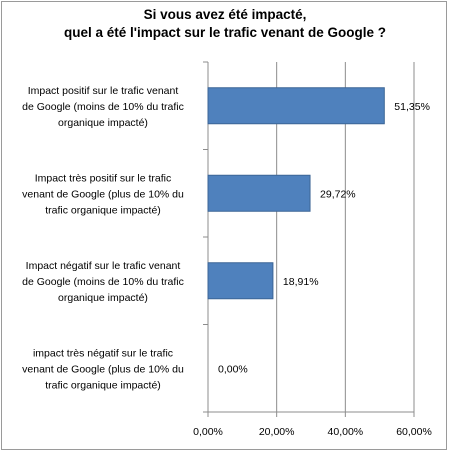 This screenshot has height=453, width=450. What do you see at coordinates (103, 178) in the screenshot?
I see `category-label: Impact très positif sur le trafic` at bounding box center [103, 178].